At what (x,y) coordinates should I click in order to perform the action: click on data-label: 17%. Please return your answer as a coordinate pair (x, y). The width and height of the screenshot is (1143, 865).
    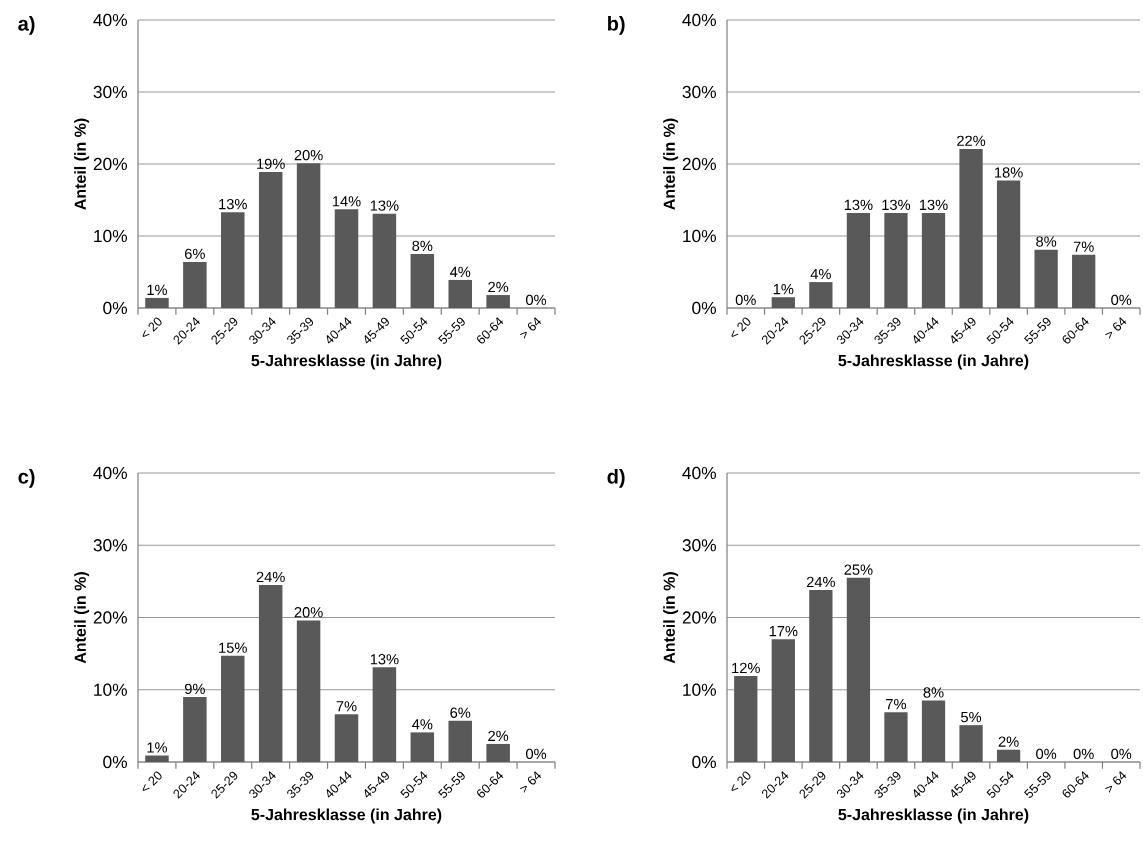
    Looking at the image, I should click on (783, 631).